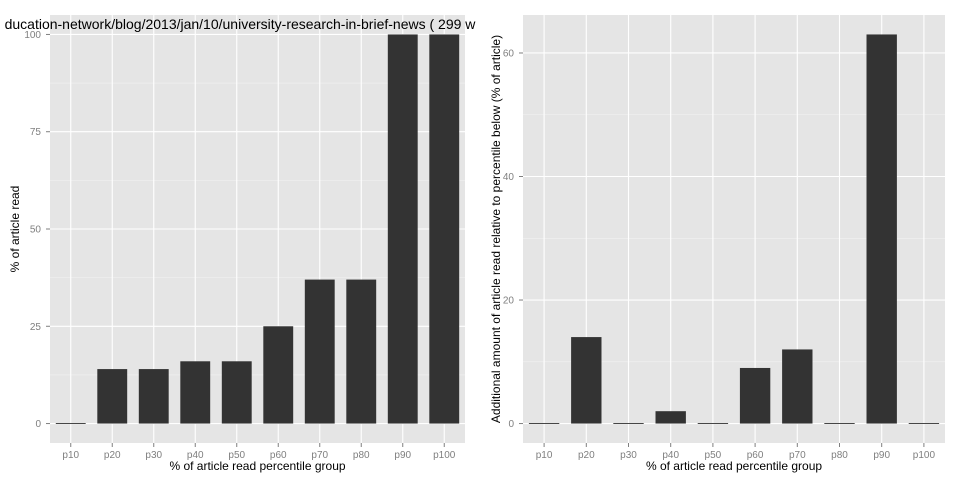 The width and height of the screenshot is (960, 485). Describe the element at coordinates (15, 229) in the screenshot. I see `y-axis-label: % of article read` at that location.